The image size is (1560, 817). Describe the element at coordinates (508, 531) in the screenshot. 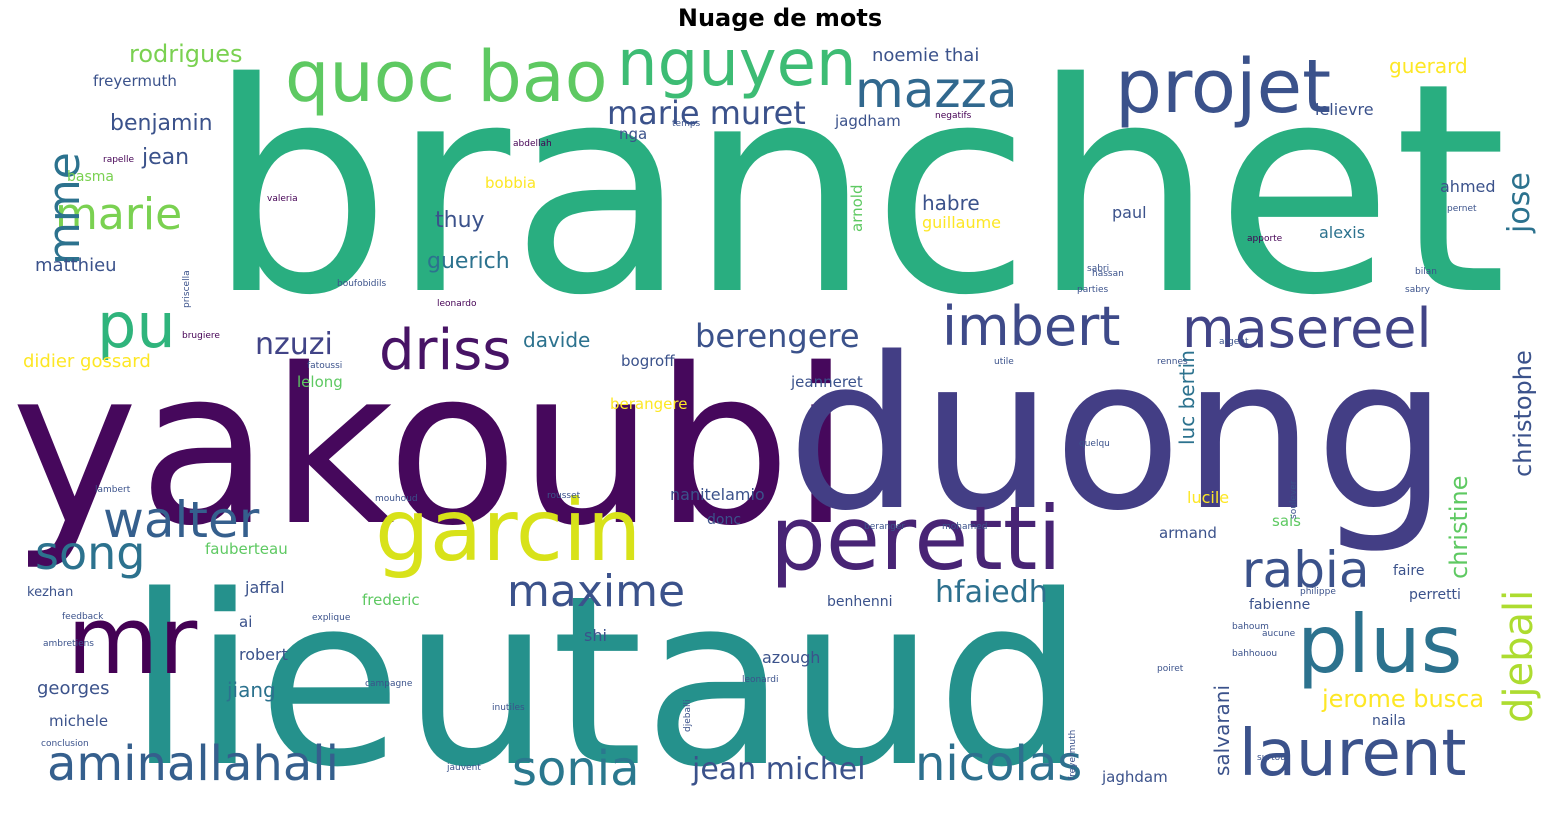

I see `word: garcin` at that location.